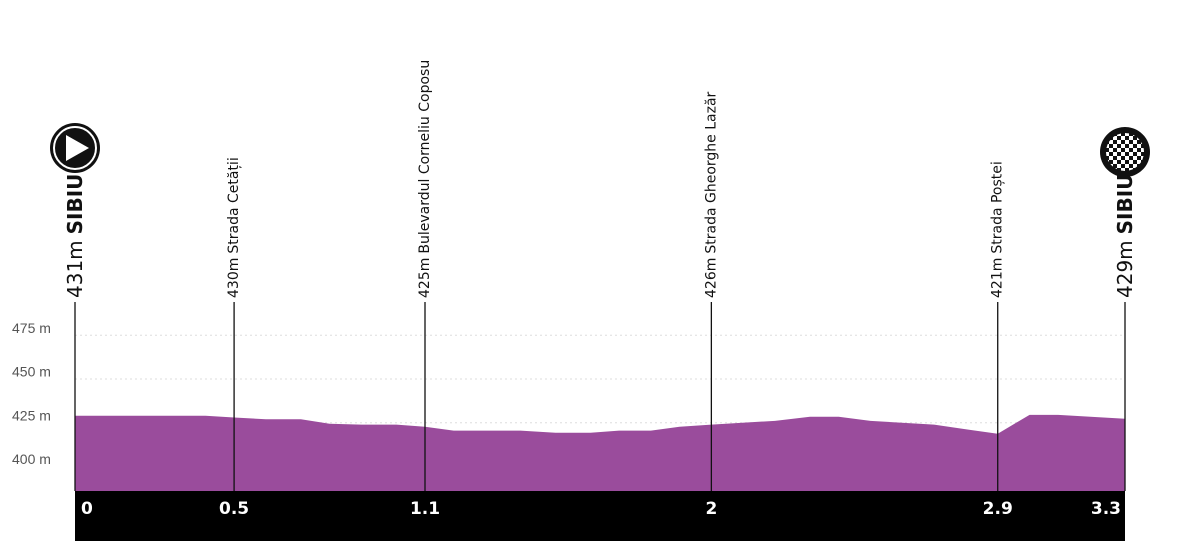  Describe the element at coordinates (425, 278) in the screenshot. I see `waypoint-elevation: 425m` at that location.